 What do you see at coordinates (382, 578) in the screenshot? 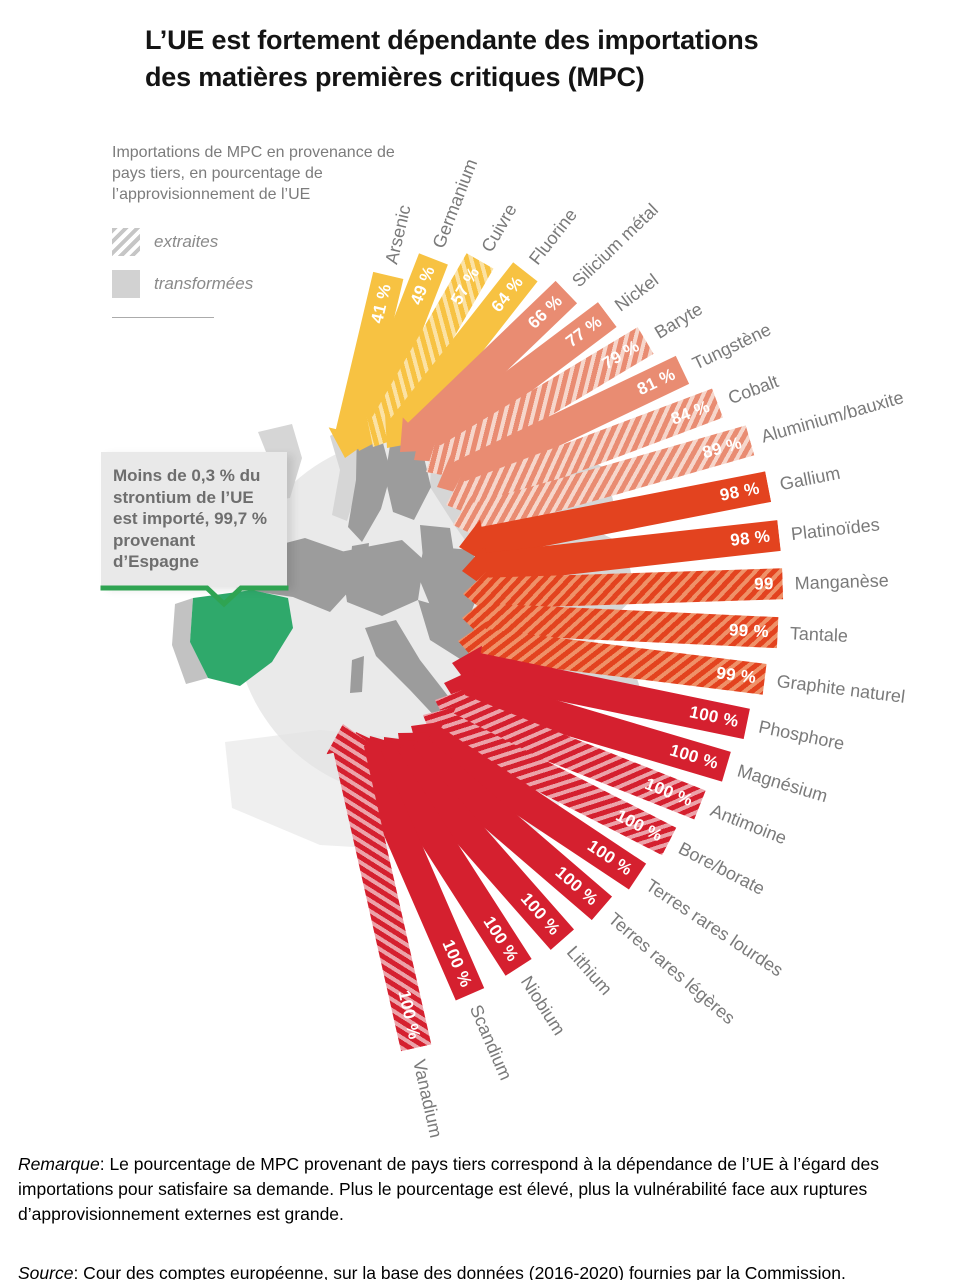
I see `central-europe-shape` at bounding box center [382, 578].